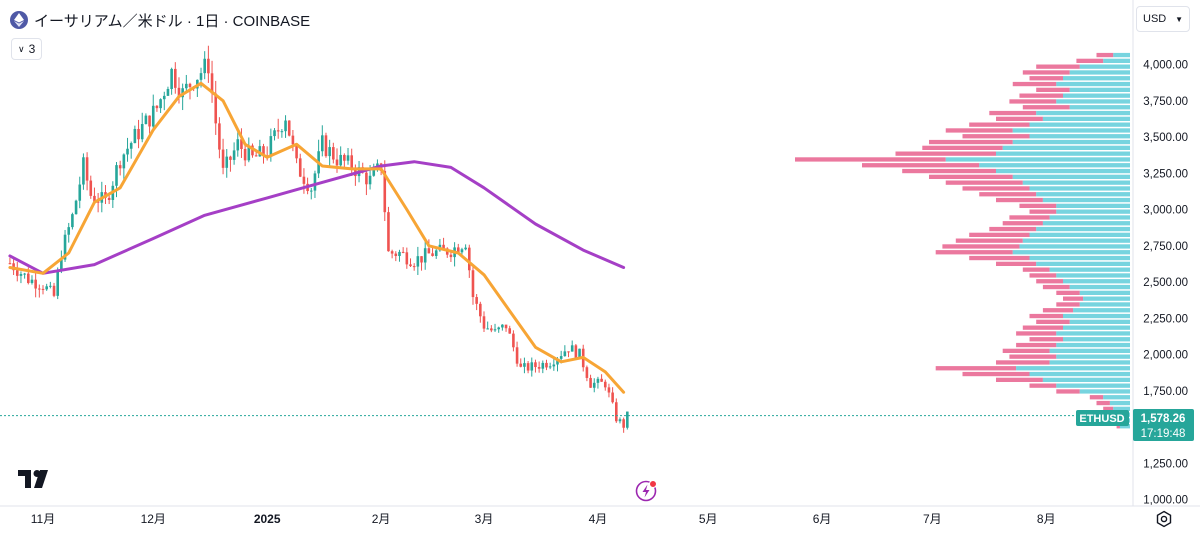 This screenshot has width=1200, height=533. Describe the element at coordinates (1165, 138) in the screenshot. I see `price-axis-label: 3,500.00` at that location.